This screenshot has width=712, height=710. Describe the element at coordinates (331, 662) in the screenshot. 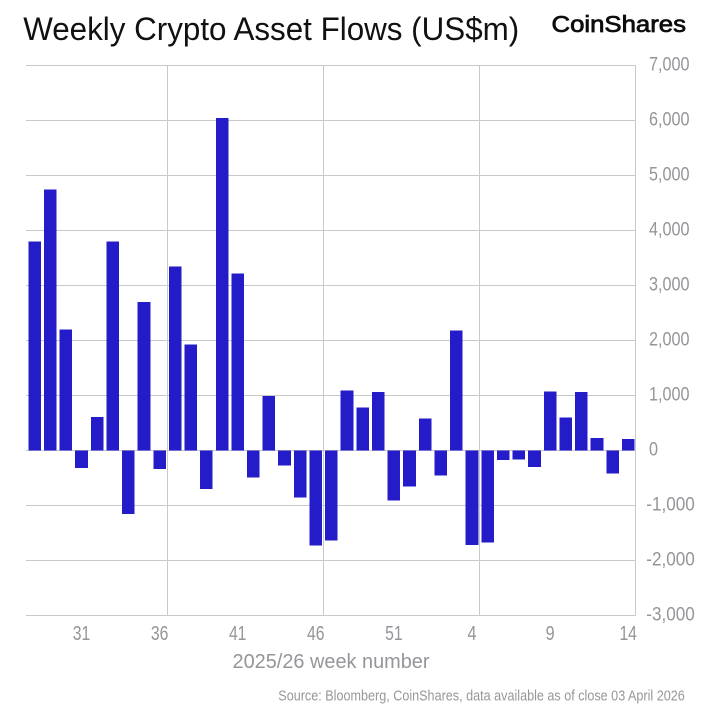

I see `svg-text: 2025/26 week number` at that location.